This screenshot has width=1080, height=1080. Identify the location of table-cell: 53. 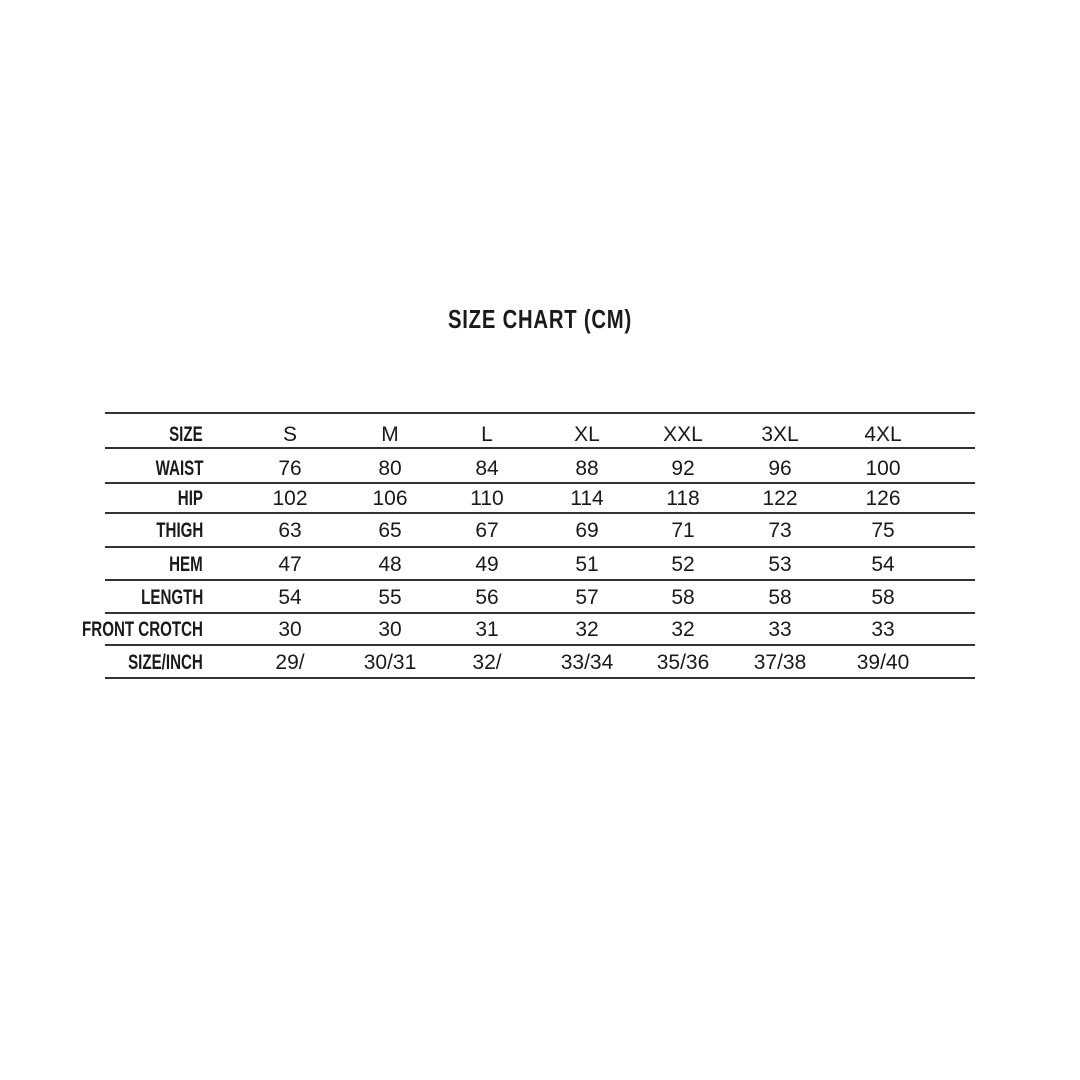
(780, 564).